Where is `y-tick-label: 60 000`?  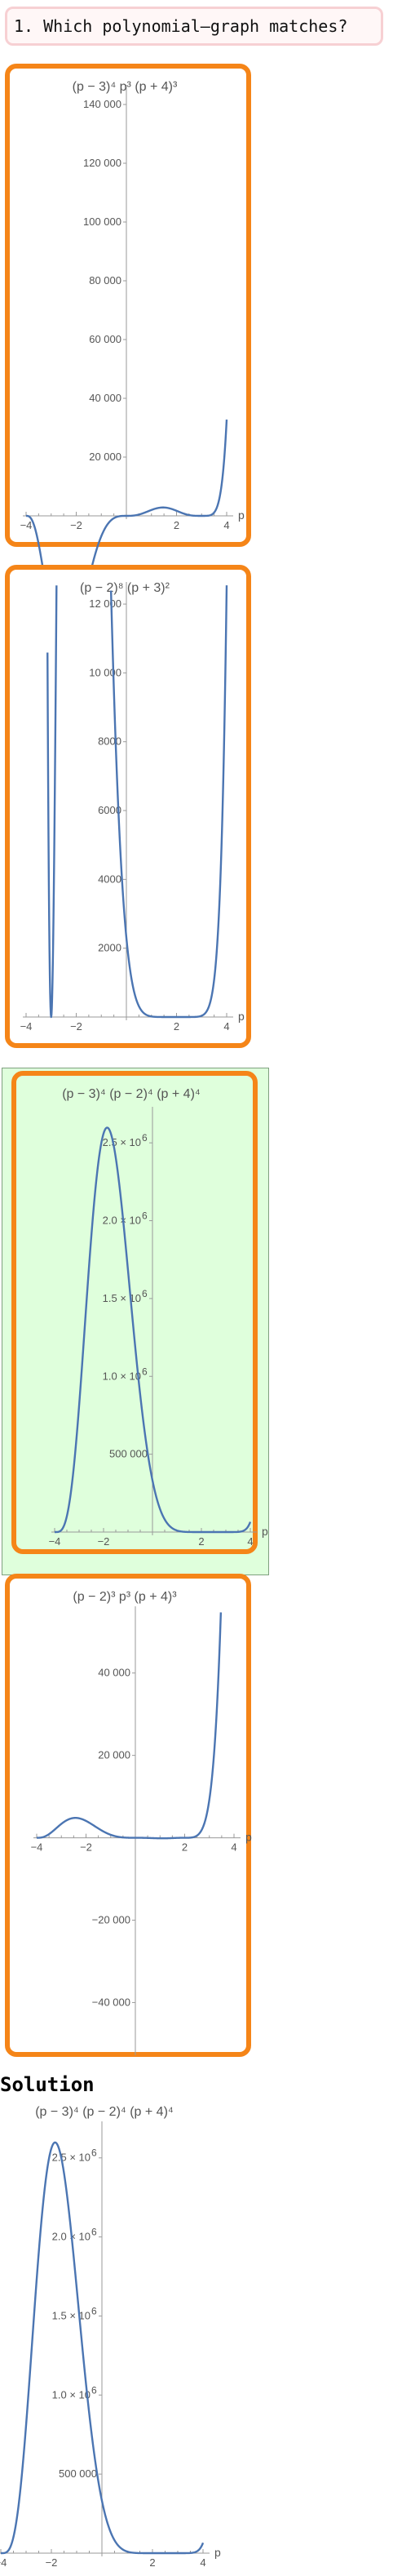
y-tick-label: 60 000 is located at coordinates (105, 339).